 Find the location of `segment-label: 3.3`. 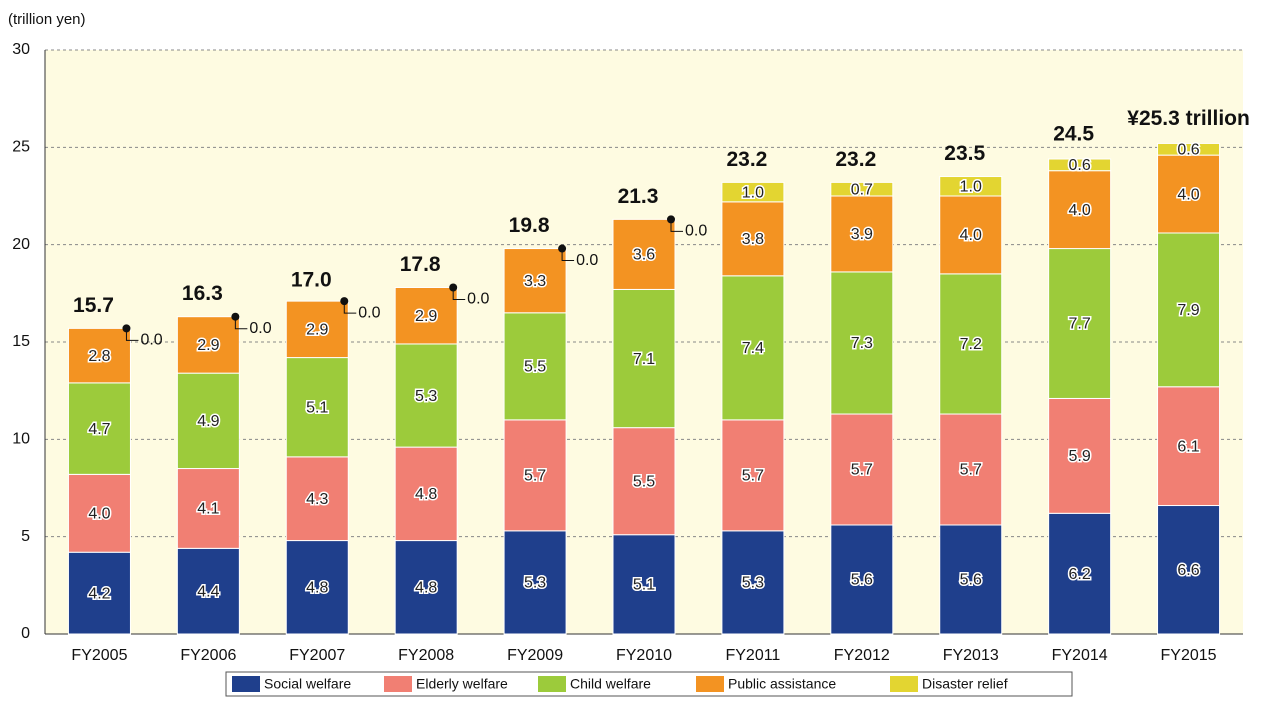

segment-label: 3.3 is located at coordinates (535, 281).